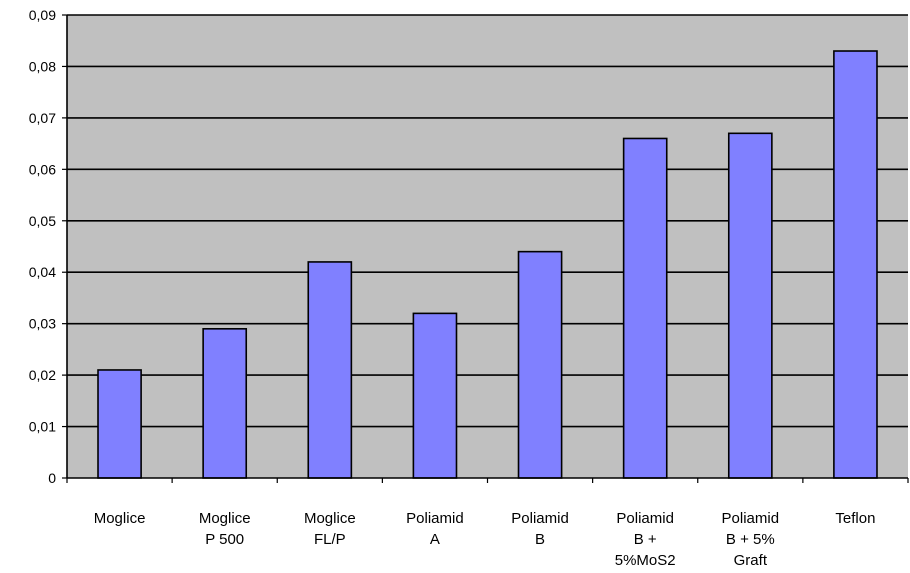  Describe the element at coordinates (42, 15) in the screenshot. I see `y-tick-label: 0,09` at that location.